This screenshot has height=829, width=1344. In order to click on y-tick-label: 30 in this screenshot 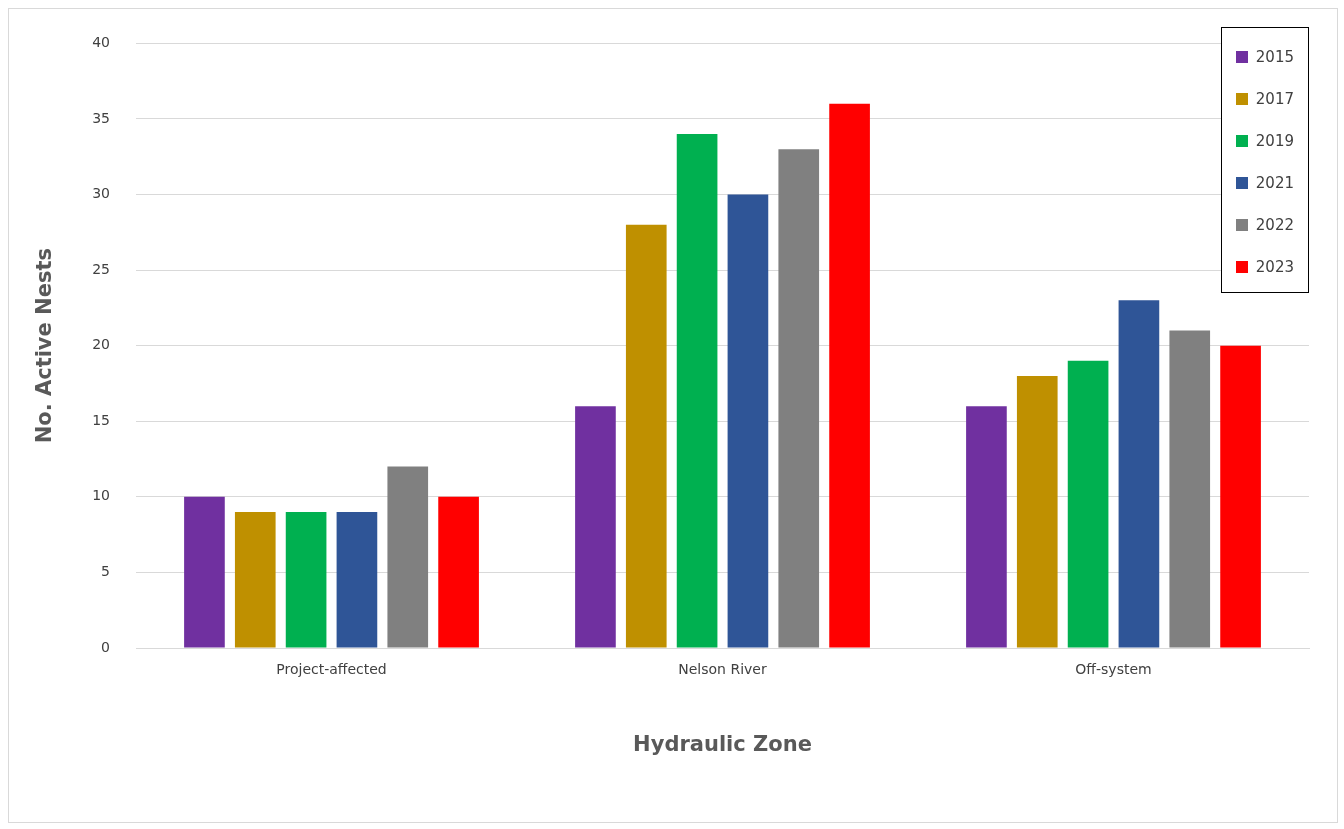, I will do `click(101, 193)`.